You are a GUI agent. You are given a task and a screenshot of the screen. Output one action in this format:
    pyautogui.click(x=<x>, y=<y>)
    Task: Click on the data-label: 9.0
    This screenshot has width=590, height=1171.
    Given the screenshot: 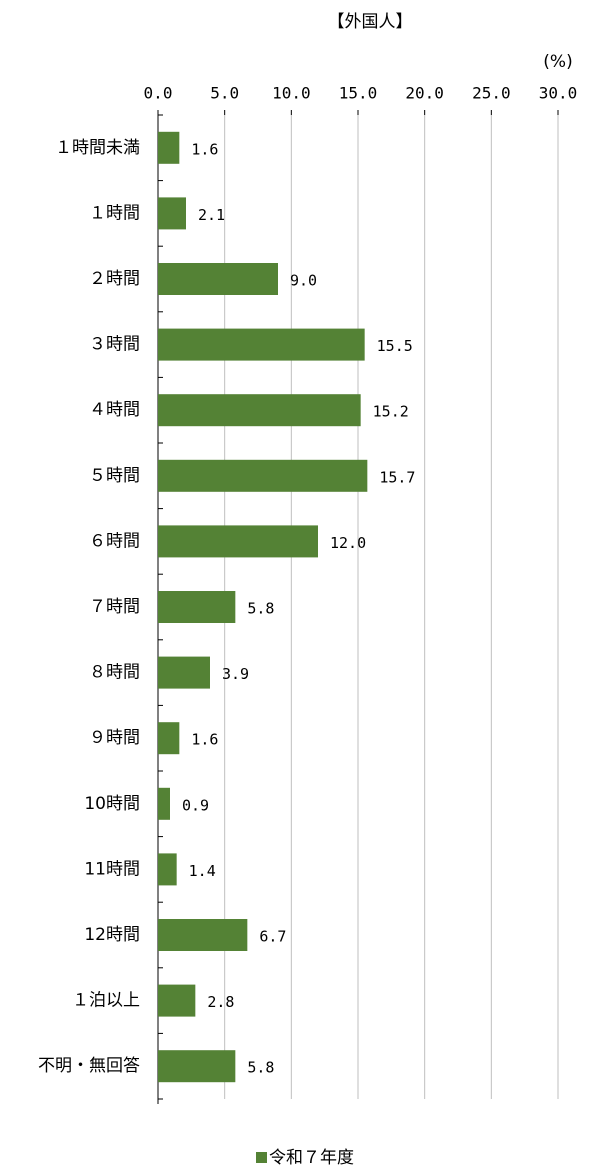 What is the action you would take?
    pyautogui.click(x=303, y=281)
    